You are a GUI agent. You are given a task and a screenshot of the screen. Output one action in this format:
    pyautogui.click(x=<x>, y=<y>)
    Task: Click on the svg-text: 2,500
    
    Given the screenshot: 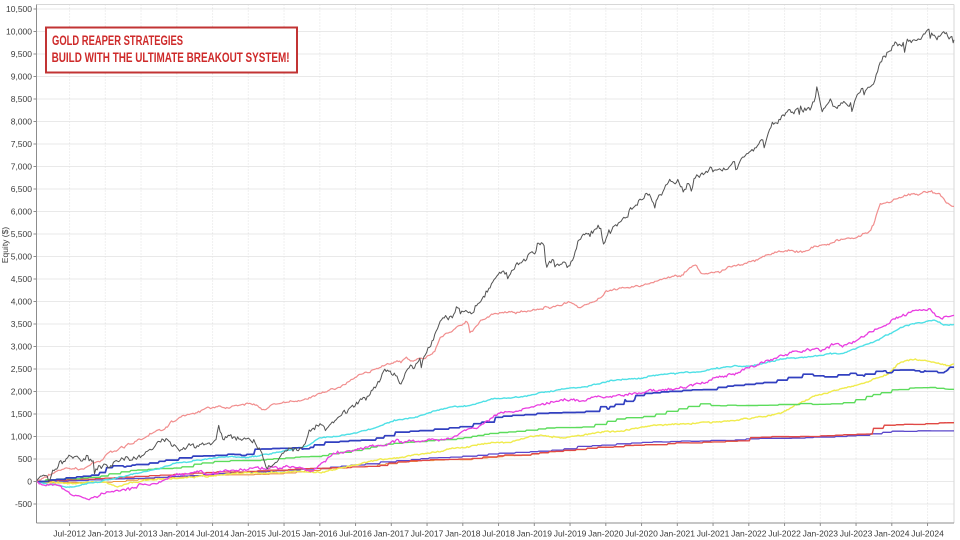 What is the action you would take?
    pyautogui.click(x=22, y=369)
    